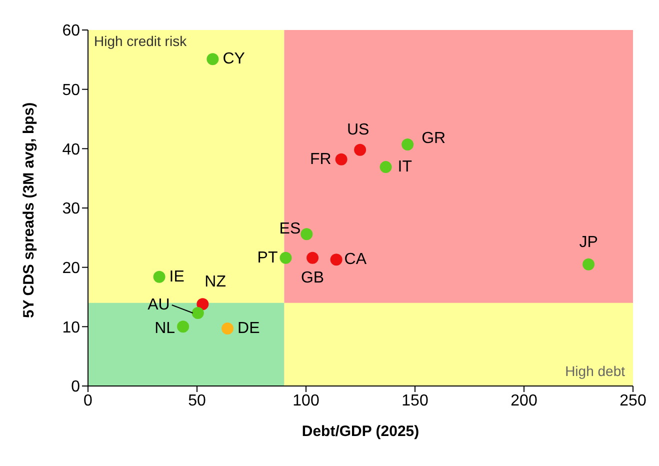 The image size is (659, 466). What do you see at coordinates (415, 401) in the screenshot?
I see `x-tick-label: 150` at bounding box center [415, 401].